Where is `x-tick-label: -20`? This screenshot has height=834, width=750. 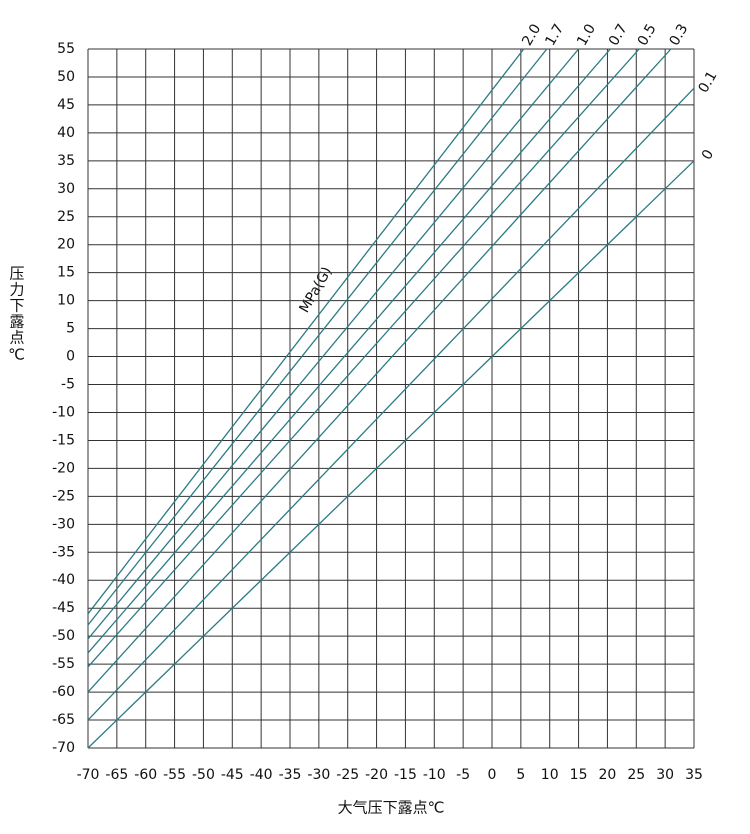 x-tick-label: -20 is located at coordinates (376, 775).